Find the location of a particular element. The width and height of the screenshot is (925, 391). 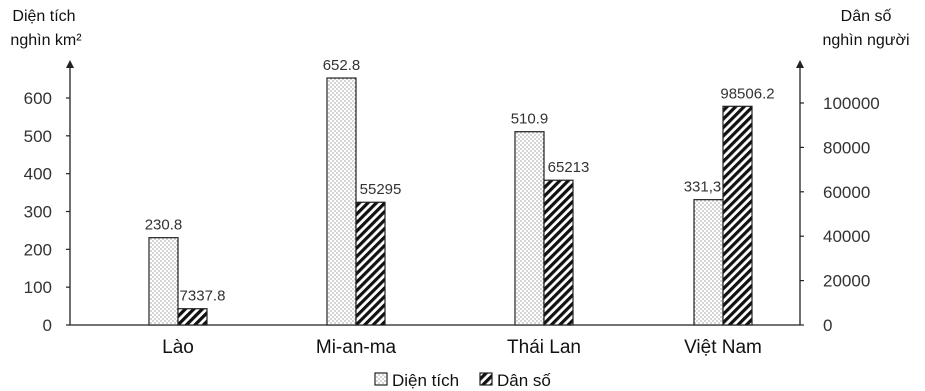

category-label: Lào is located at coordinates (178, 347).